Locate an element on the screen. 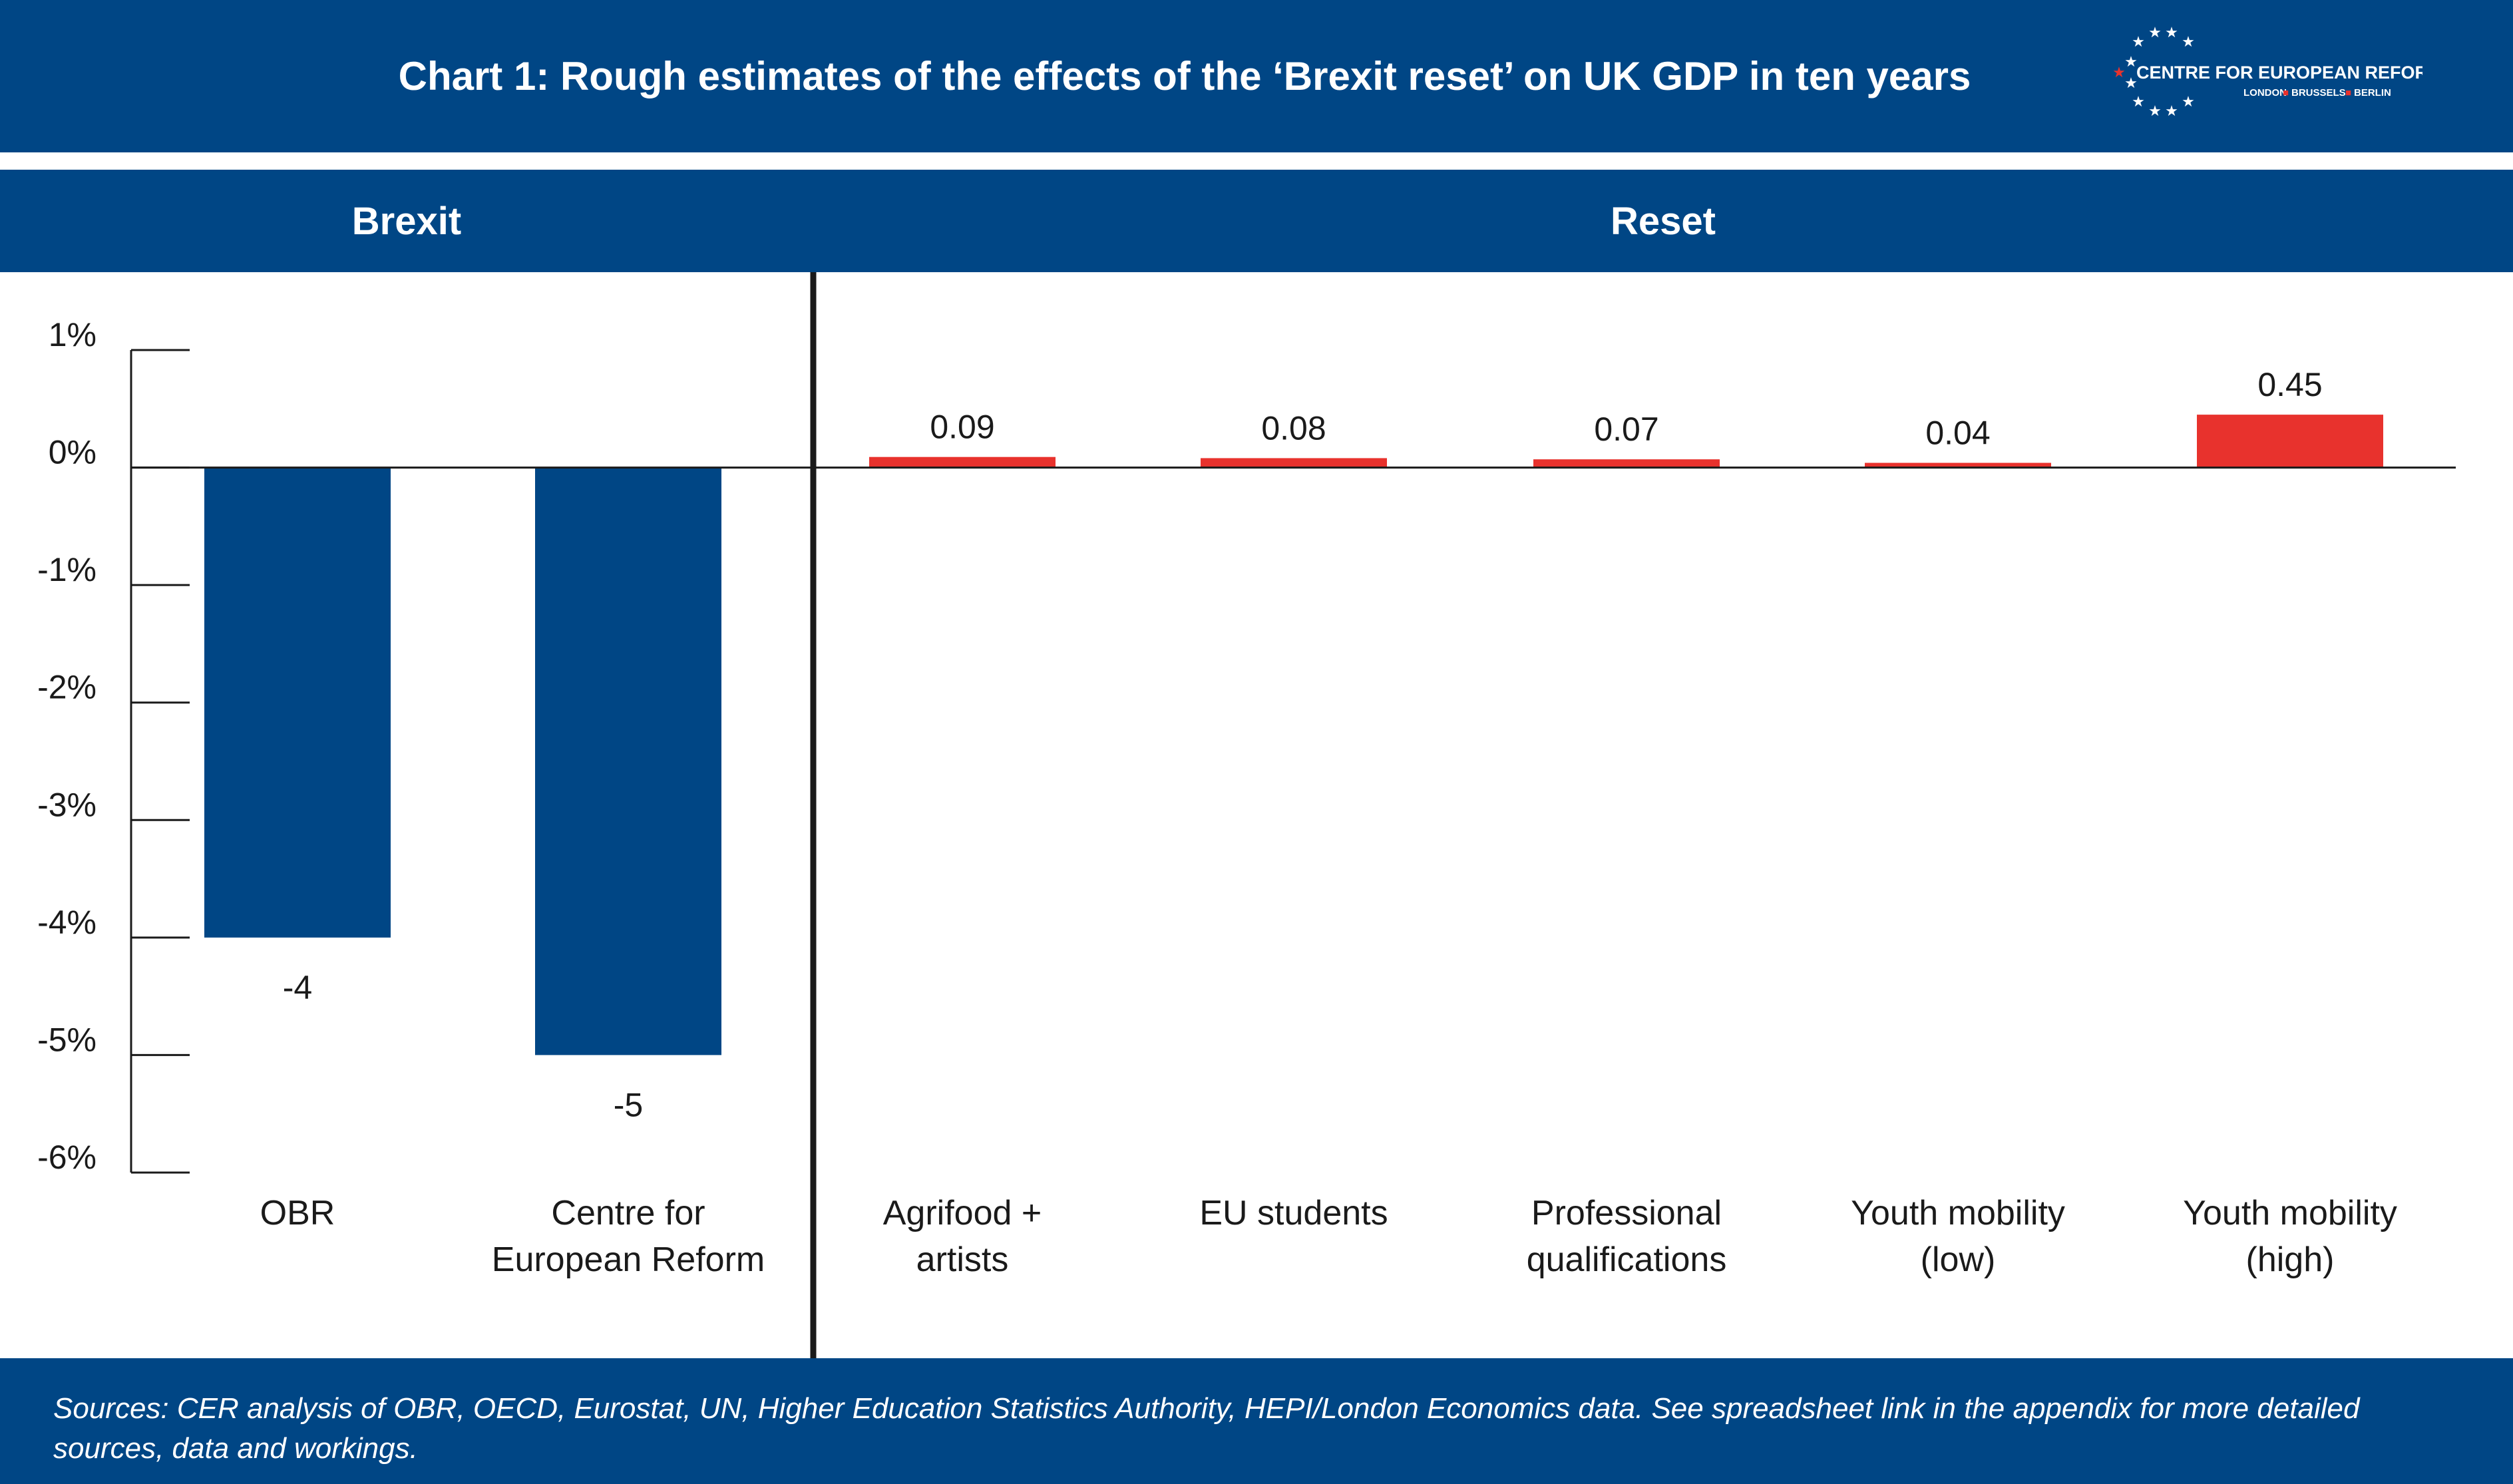  y-tick-label: -3% is located at coordinates (67, 804).